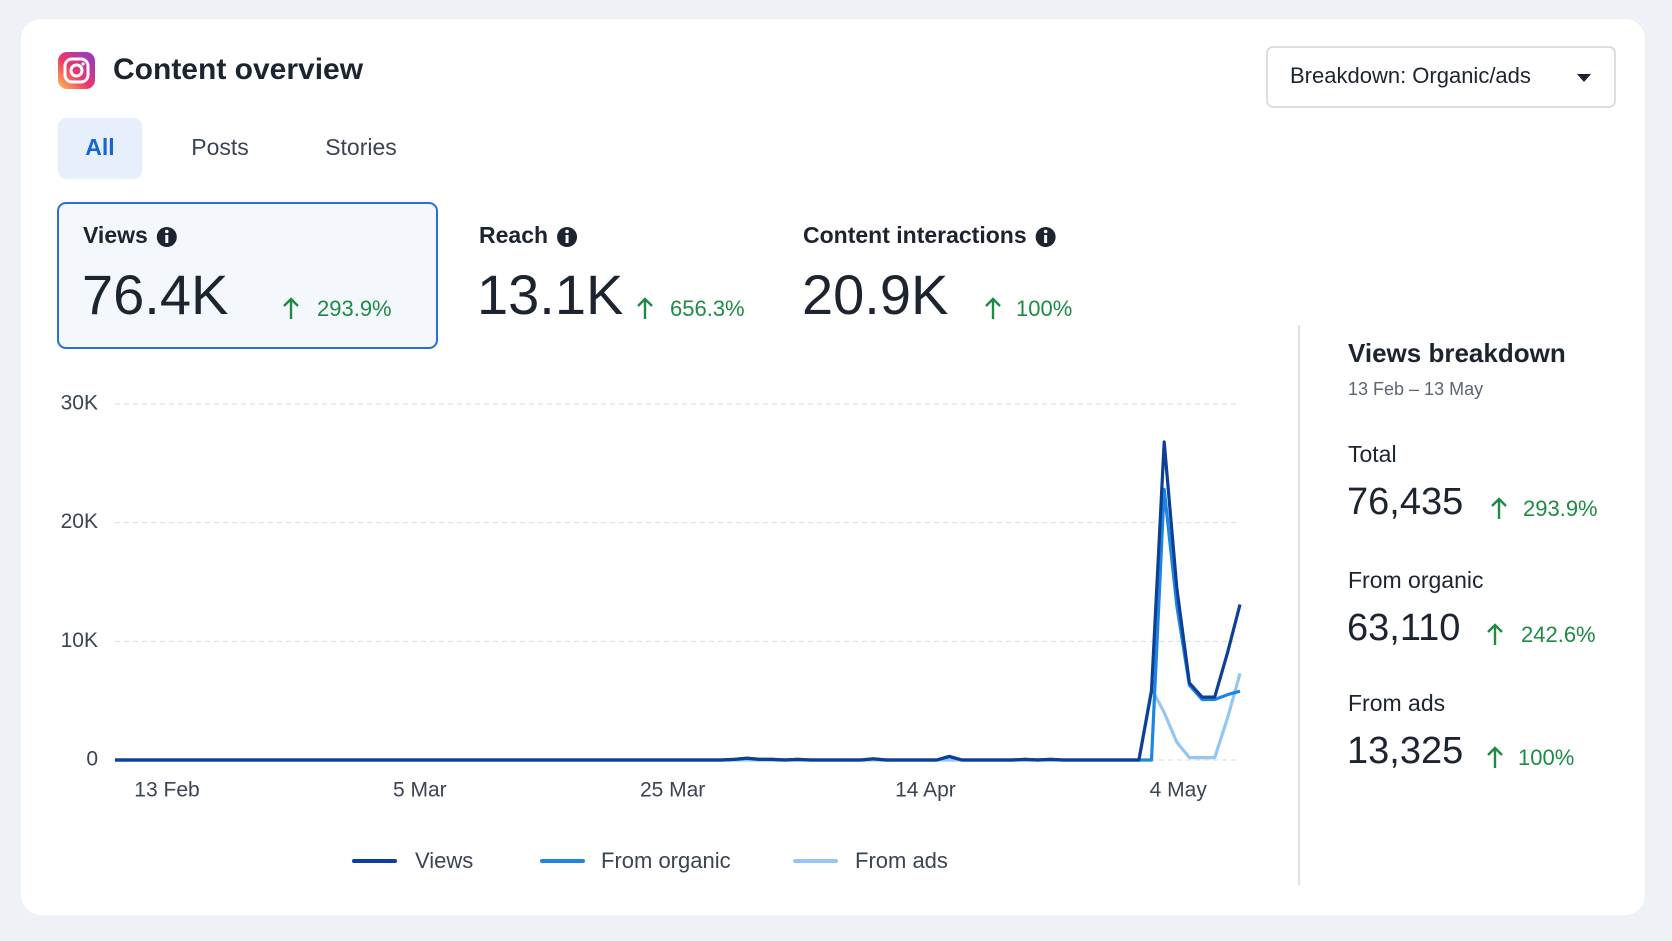  Describe the element at coordinates (79, 521) in the screenshot. I see `y-tick-label: 20K` at that location.